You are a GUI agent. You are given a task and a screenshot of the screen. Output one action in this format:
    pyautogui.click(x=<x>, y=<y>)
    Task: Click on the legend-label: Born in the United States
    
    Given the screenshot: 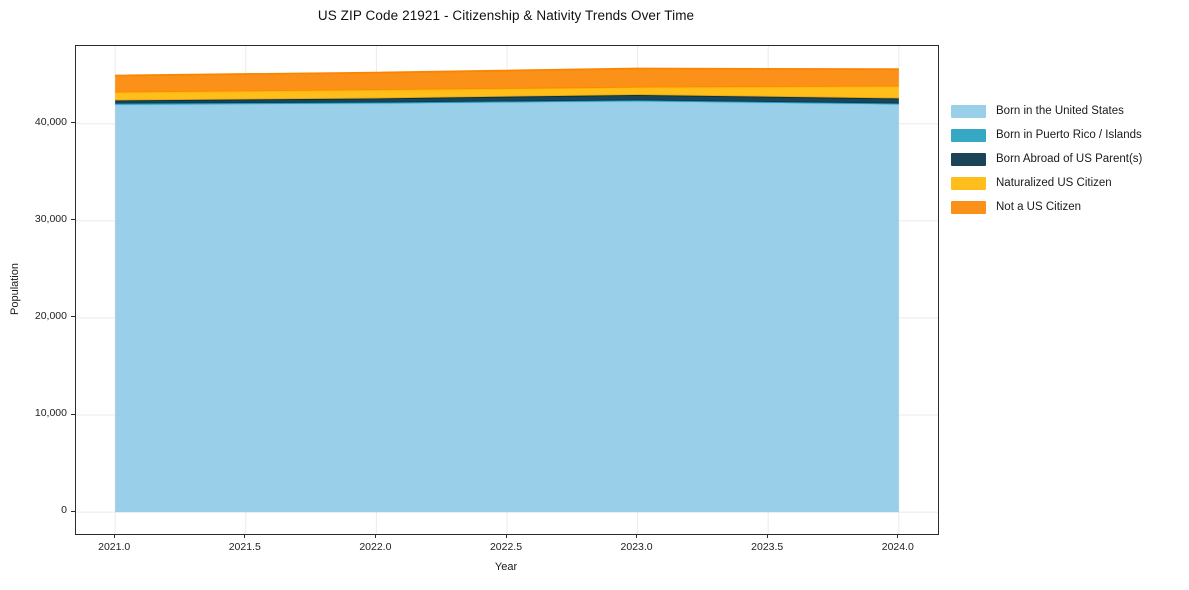 What is the action you would take?
    pyautogui.click(x=1060, y=111)
    